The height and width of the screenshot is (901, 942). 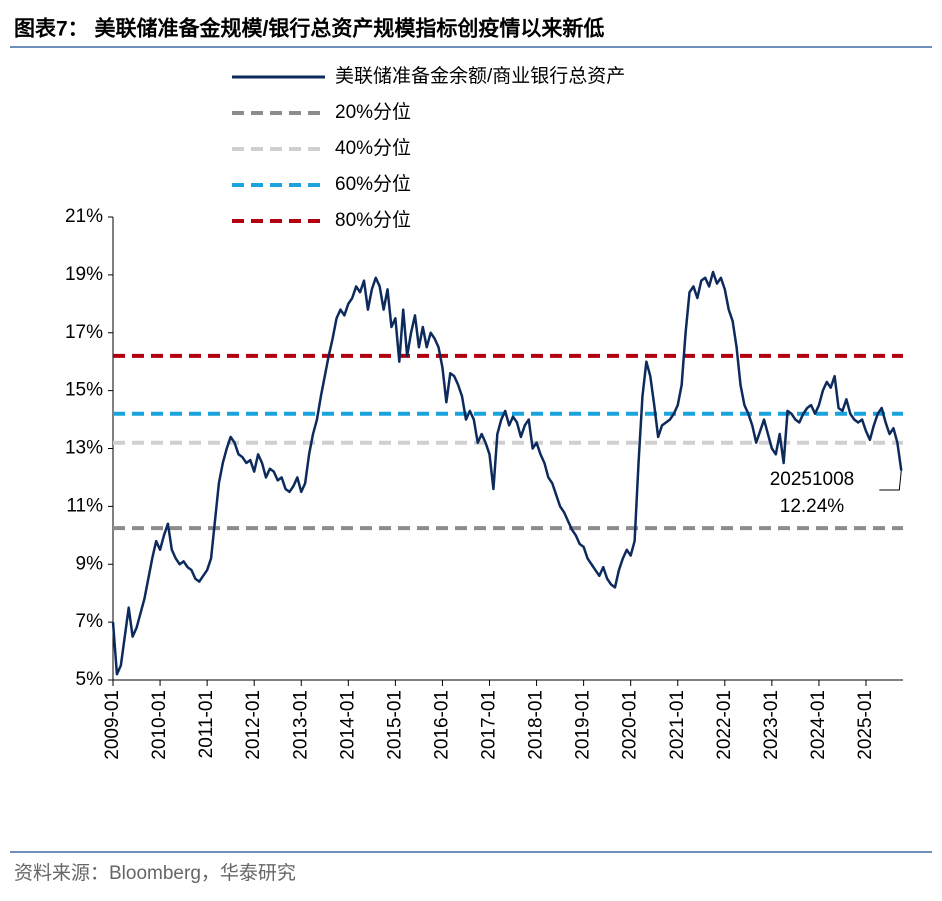 What do you see at coordinates (309, 29) in the screenshot?
I see `chart-title: 图表7： 美联储准备金规模/银行总资产规模指标创疫情以来新低` at bounding box center [309, 29].